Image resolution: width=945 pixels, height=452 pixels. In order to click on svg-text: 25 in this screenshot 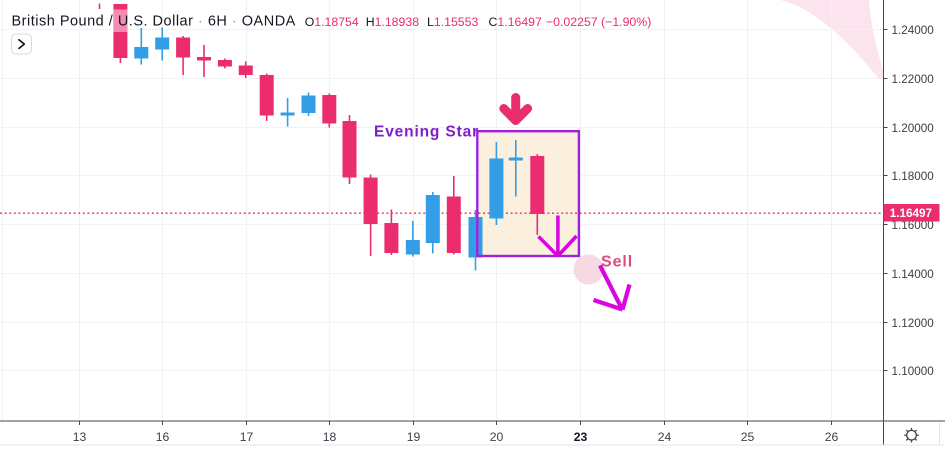, I will do `click(748, 437)`.